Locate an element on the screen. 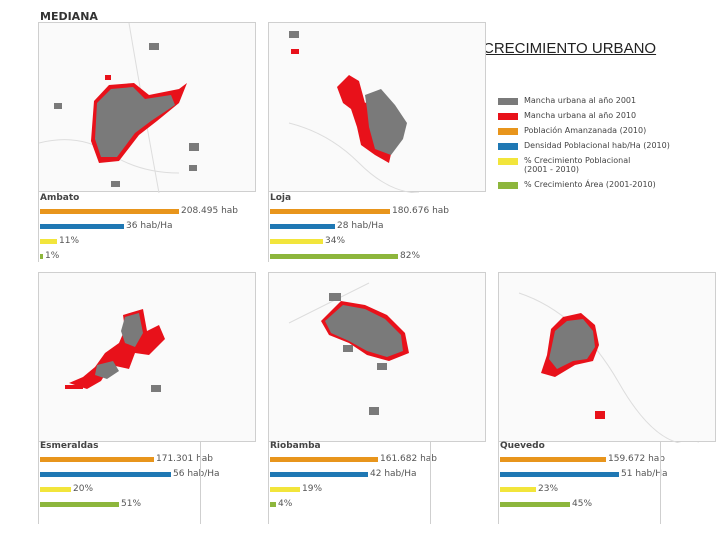  city-name: Loja is located at coordinates (281, 198).